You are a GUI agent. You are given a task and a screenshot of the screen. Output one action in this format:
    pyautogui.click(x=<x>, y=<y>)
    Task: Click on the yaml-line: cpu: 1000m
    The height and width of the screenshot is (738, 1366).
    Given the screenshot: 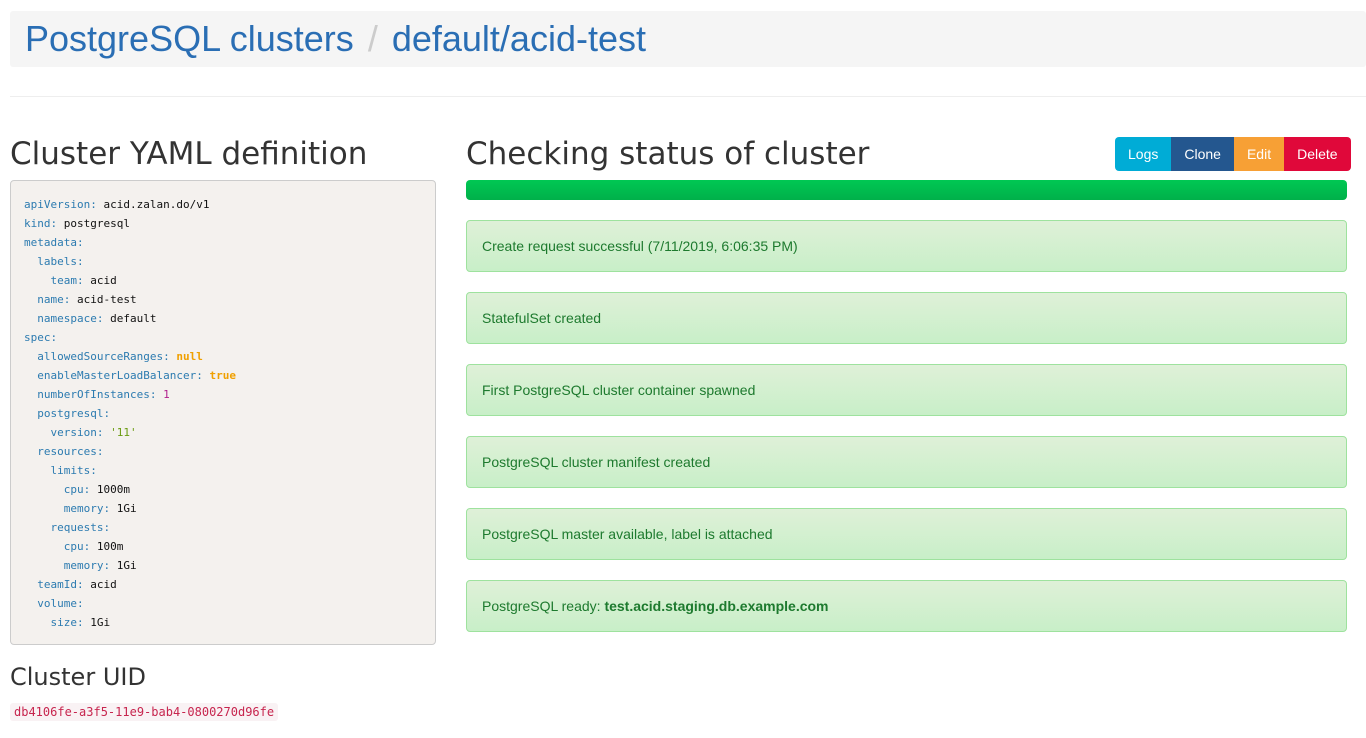 What is the action you would take?
    pyautogui.click(x=96, y=489)
    